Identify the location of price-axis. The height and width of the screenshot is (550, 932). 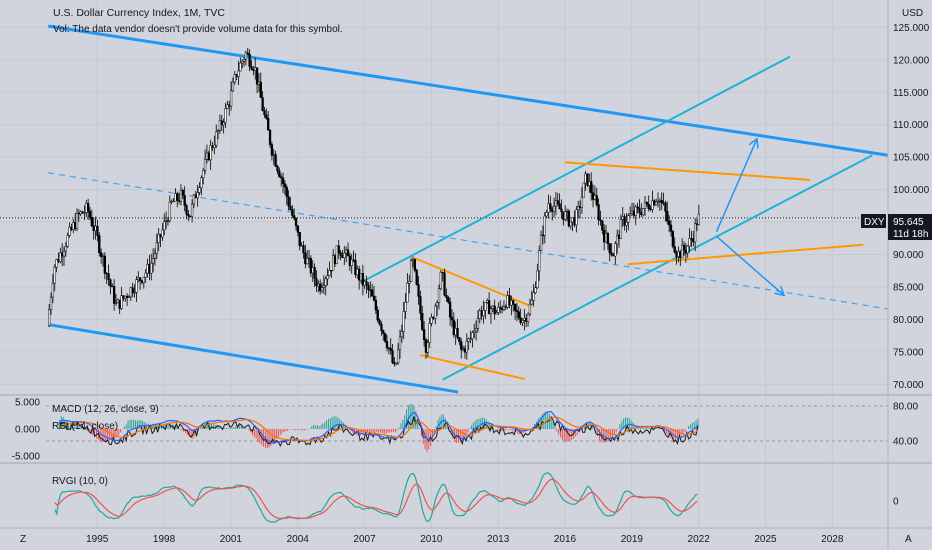
(910, 264).